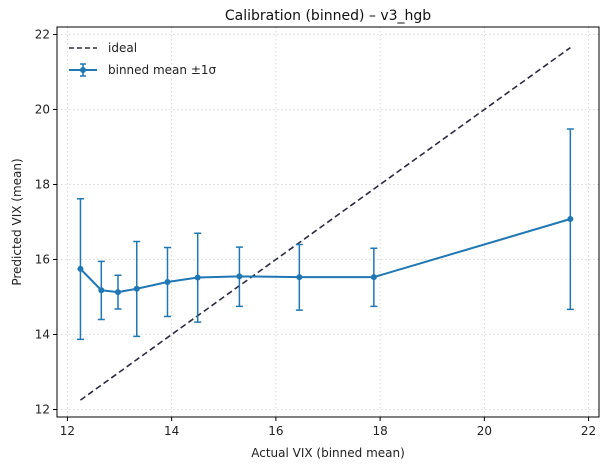 The height and width of the screenshot is (470, 609). Describe the element at coordinates (484, 431) in the screenshot. I see `x-tick-label: 20` at that location.